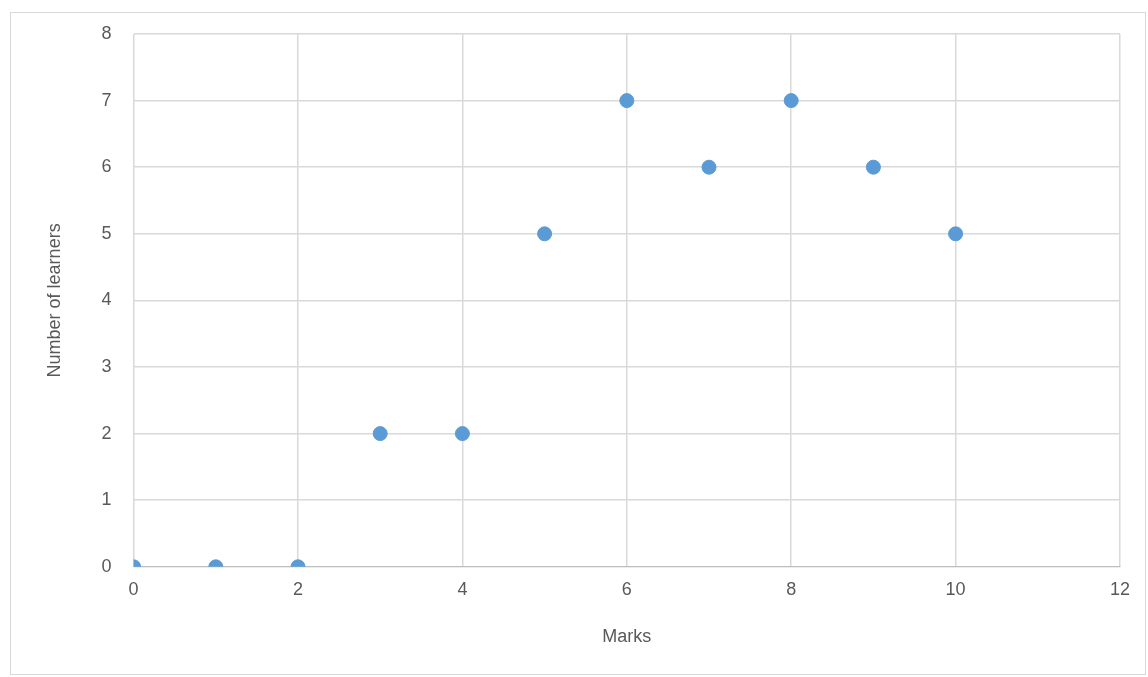 This screenshot has height=677, width=1148. What do you see at coordinates (626, 588) in the screenshot?
I see `x-tick-label: 6` at bounding box center [626, 588].